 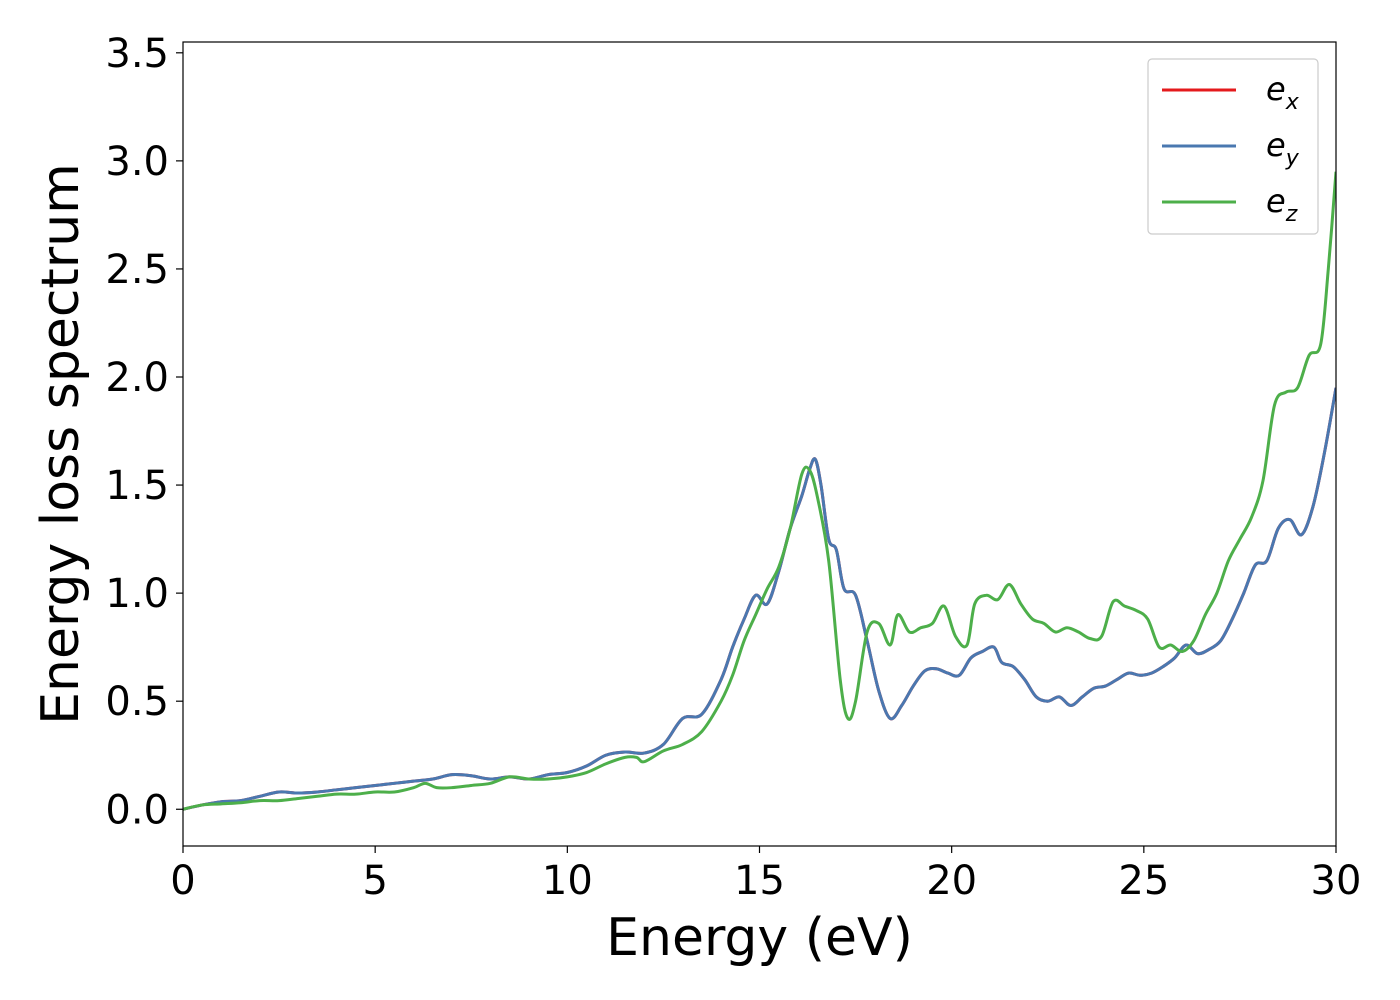 I want to click on y-axis-label: Energy loss spectrum, so click(x=61, y=444).